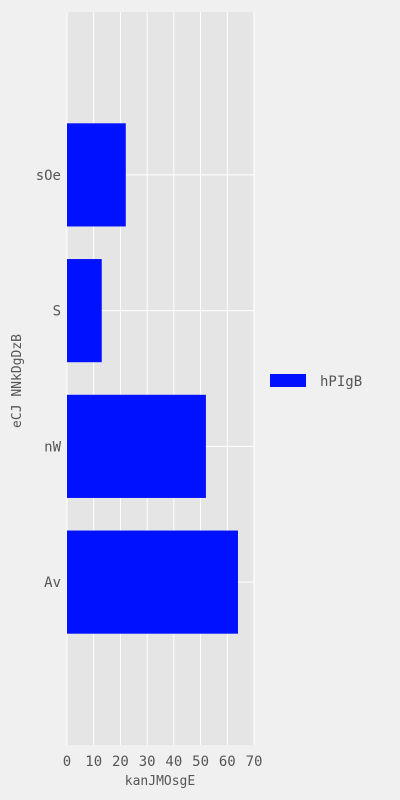 This screenshot has width=400, height=800. I want to click on bar-nW, so click(136, 446).